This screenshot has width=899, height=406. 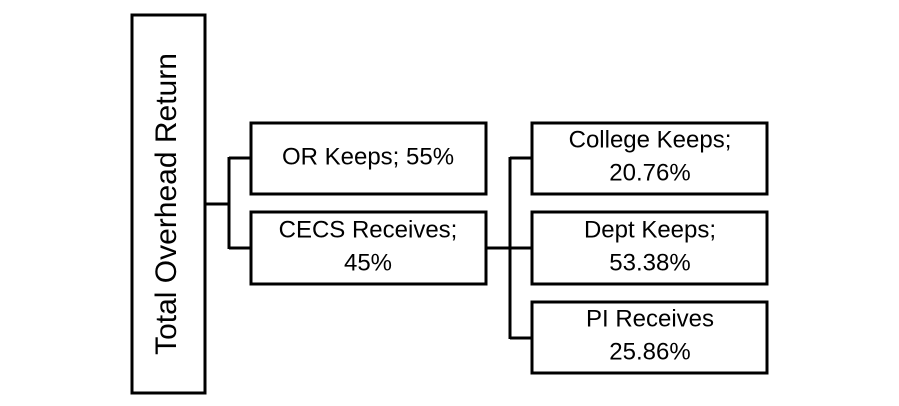 I want to click on root-box, so click(x=168, y=204).